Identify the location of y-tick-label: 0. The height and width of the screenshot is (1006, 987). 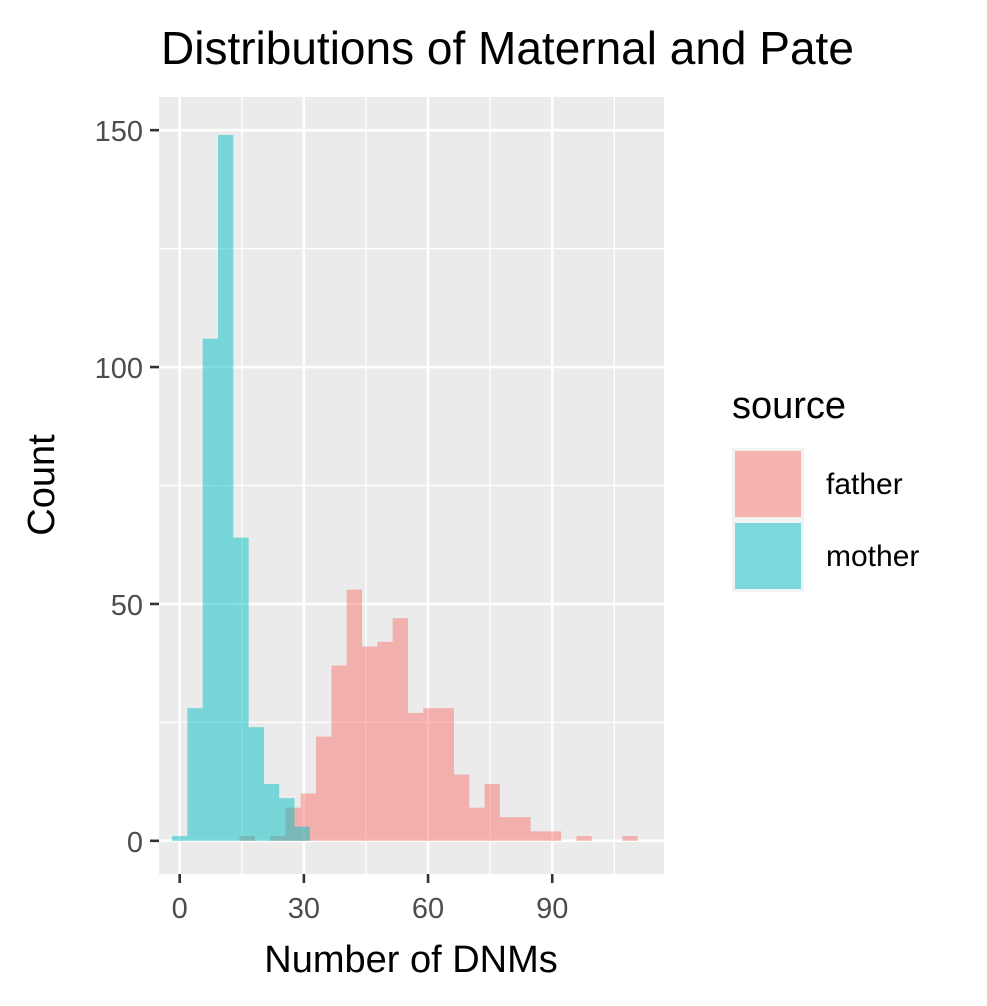
(135, 843).